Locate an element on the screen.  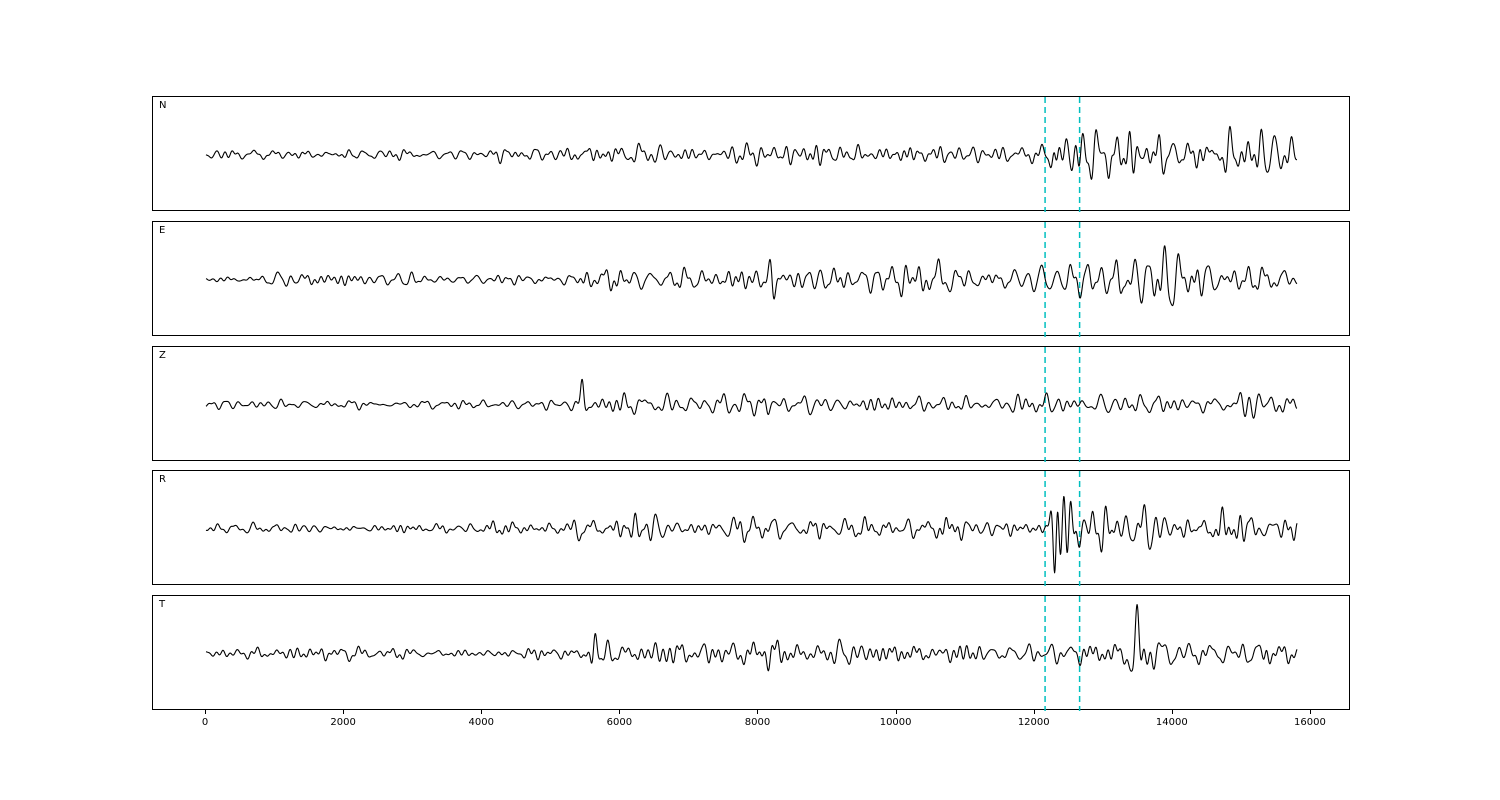
x-tick-label: 14000 is located at coordinates (1171, 722).